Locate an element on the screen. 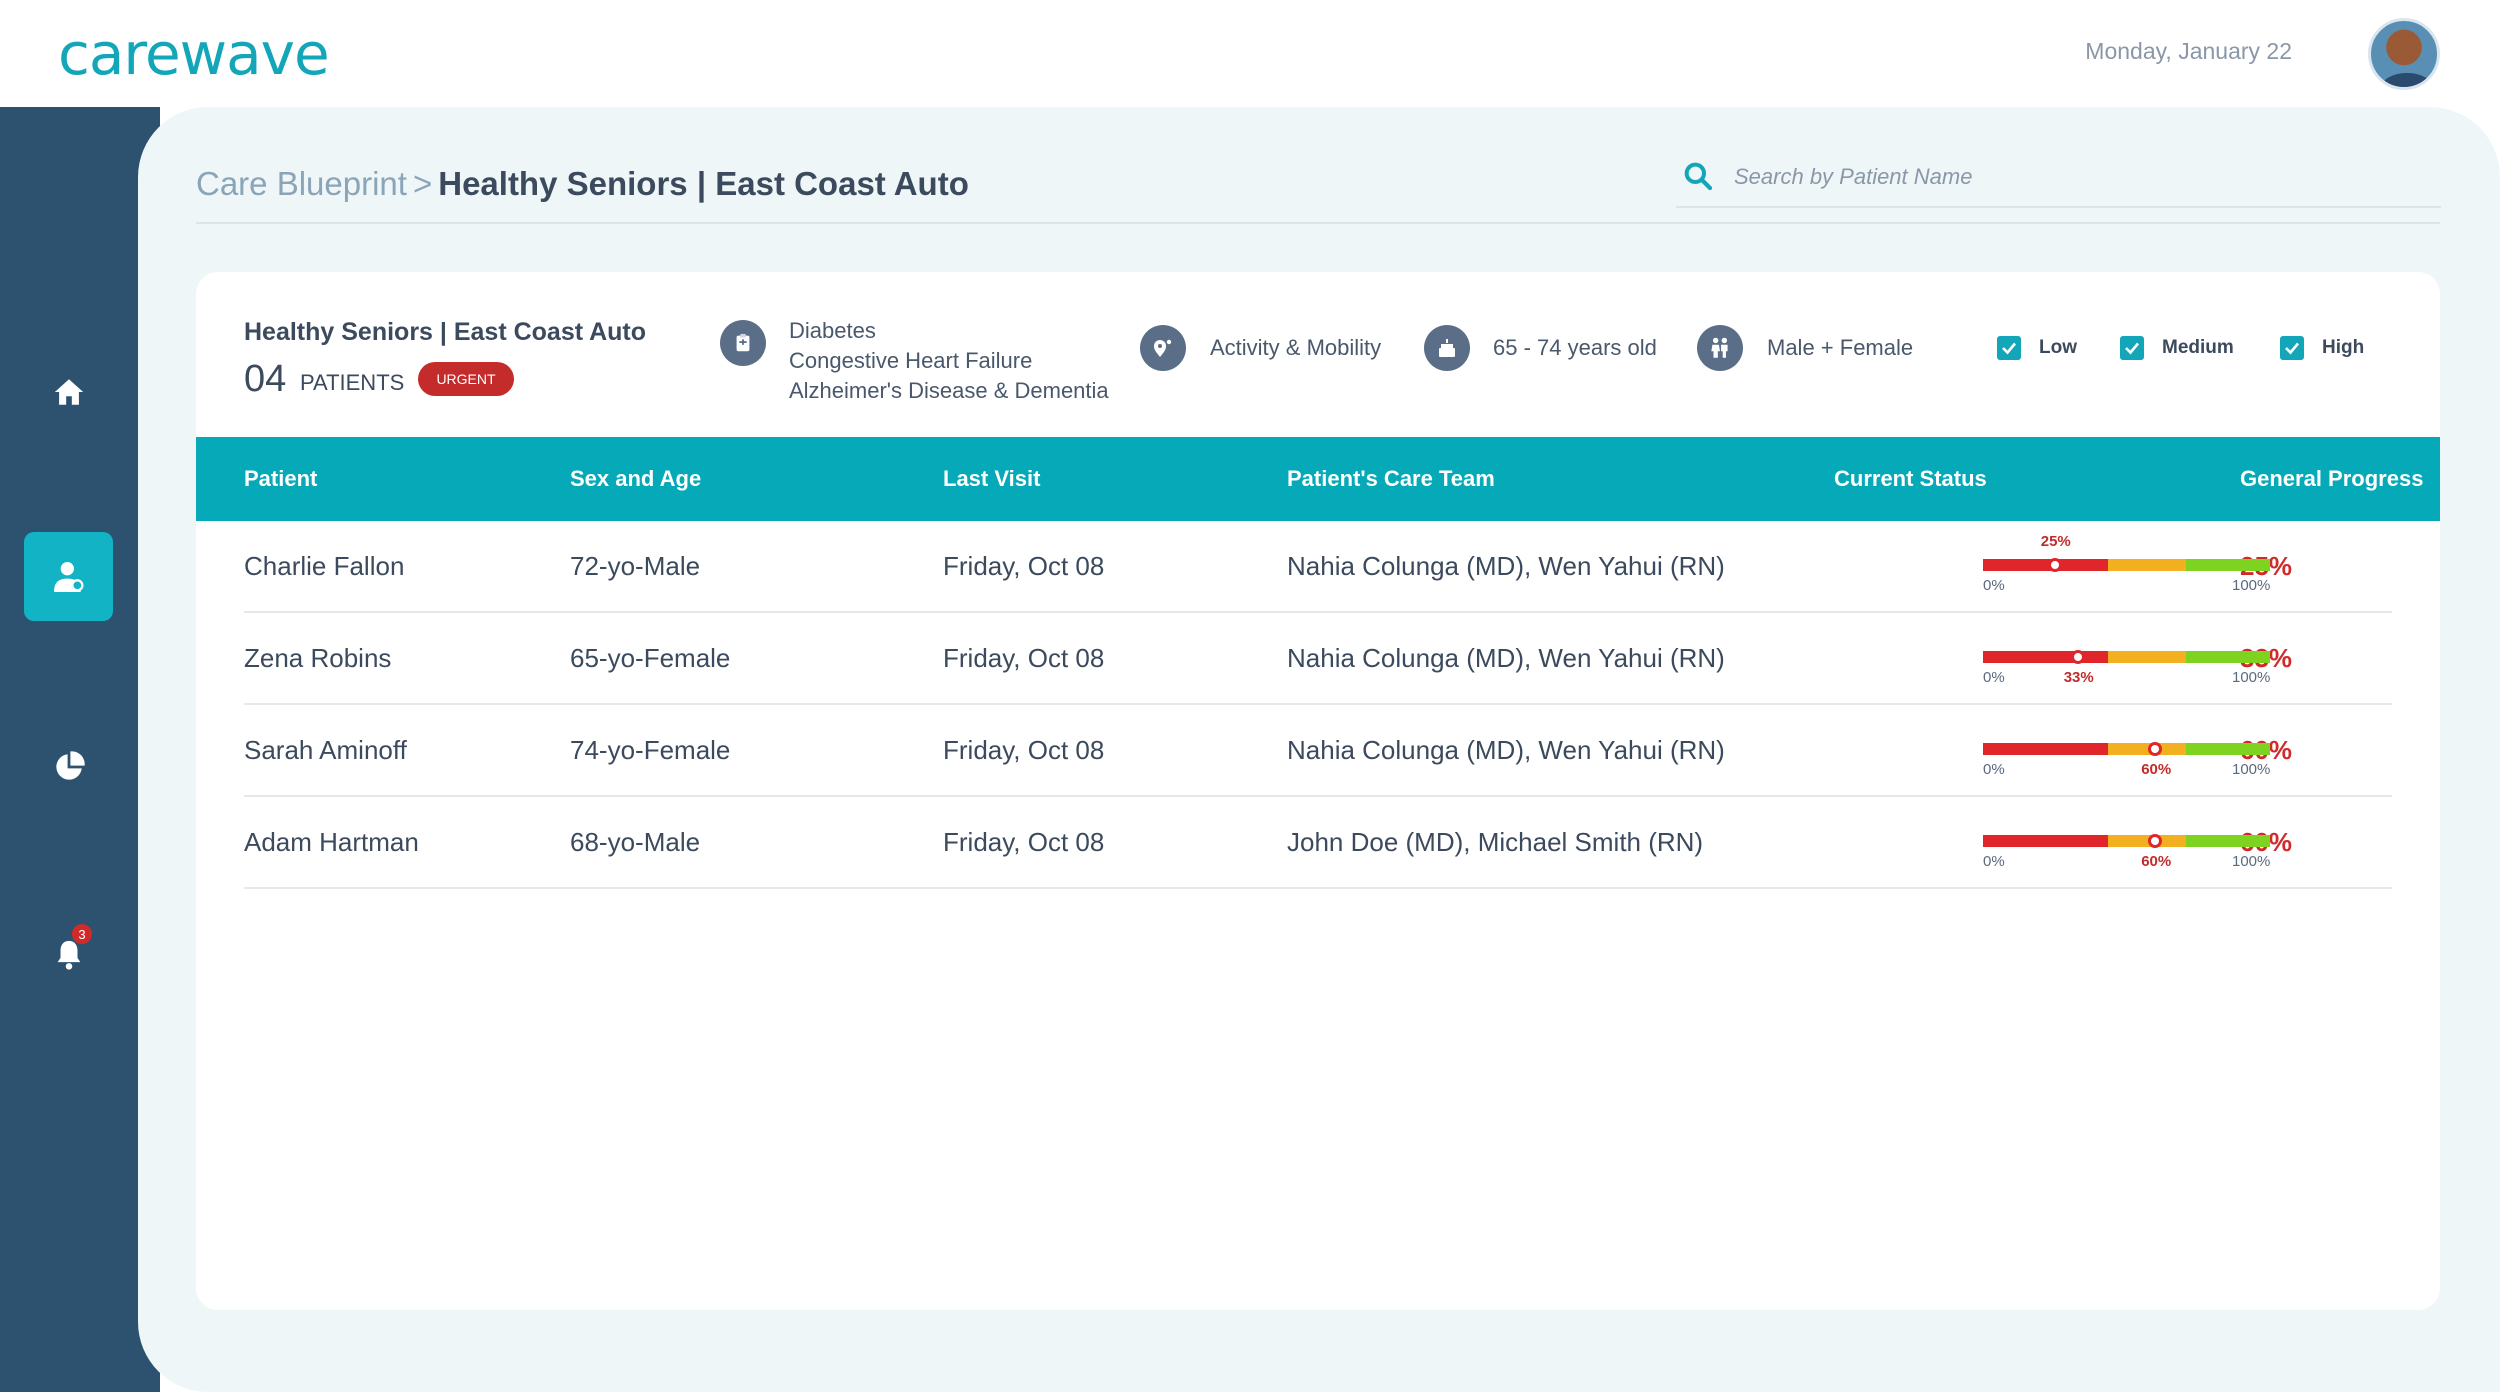 This screenshot has height=1392, width=2500. patient-name: Adam Hartman is located at coordinates (331, 842).